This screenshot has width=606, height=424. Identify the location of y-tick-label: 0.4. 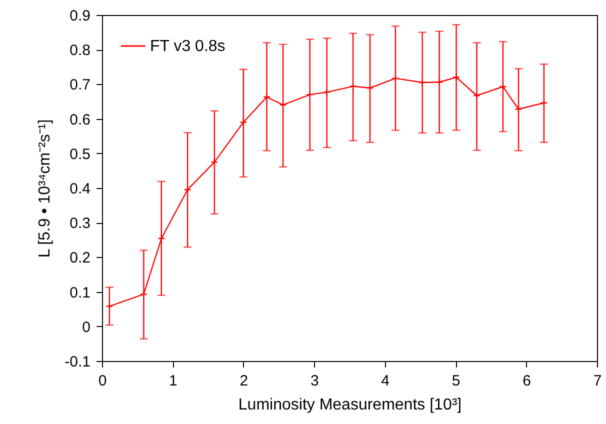
(80, 189).